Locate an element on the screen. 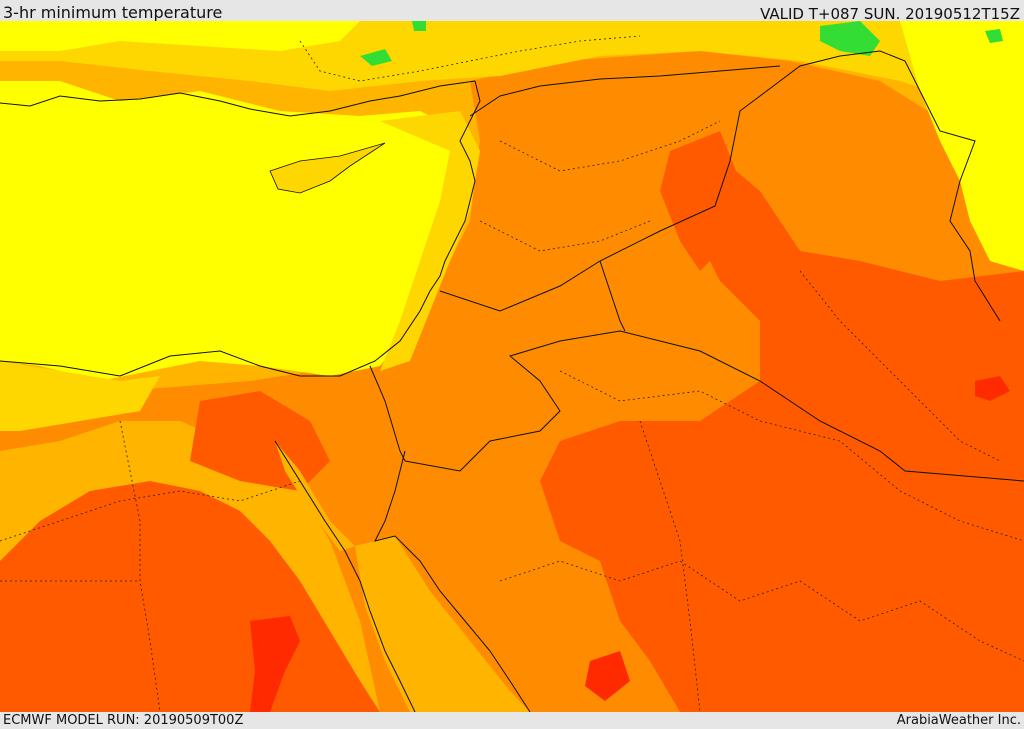 Image resolution: width=1024 pixels, height=729 pixels. band-coastal-yellow-orange is located at coordinates (430, 241).